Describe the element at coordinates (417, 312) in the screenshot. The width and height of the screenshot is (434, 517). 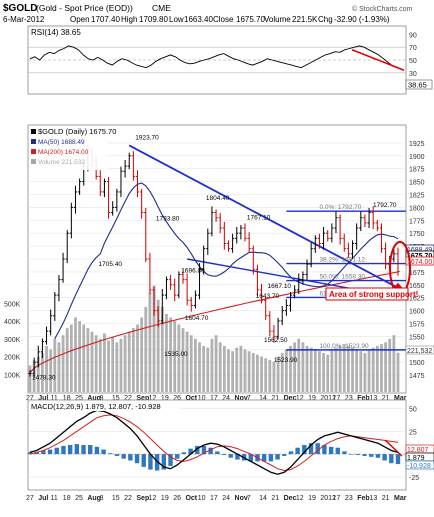
I see `price-y-tick-label: 1600` at that location.